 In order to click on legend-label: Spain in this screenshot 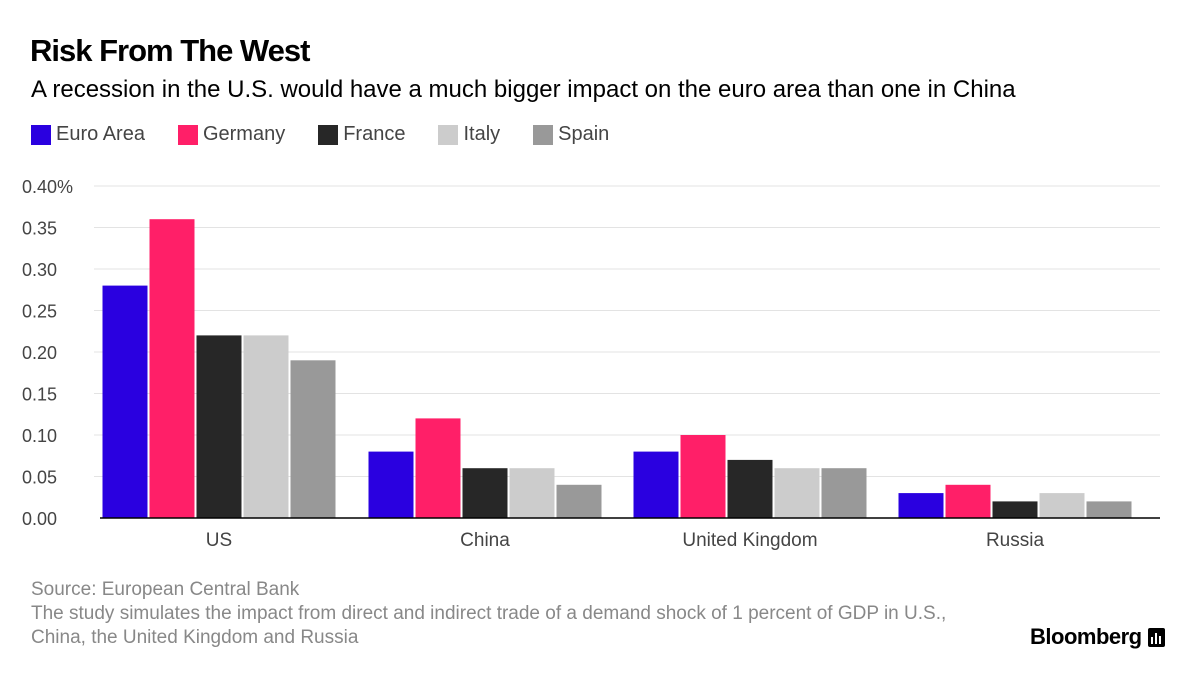, I will do `click(584, 134)`.